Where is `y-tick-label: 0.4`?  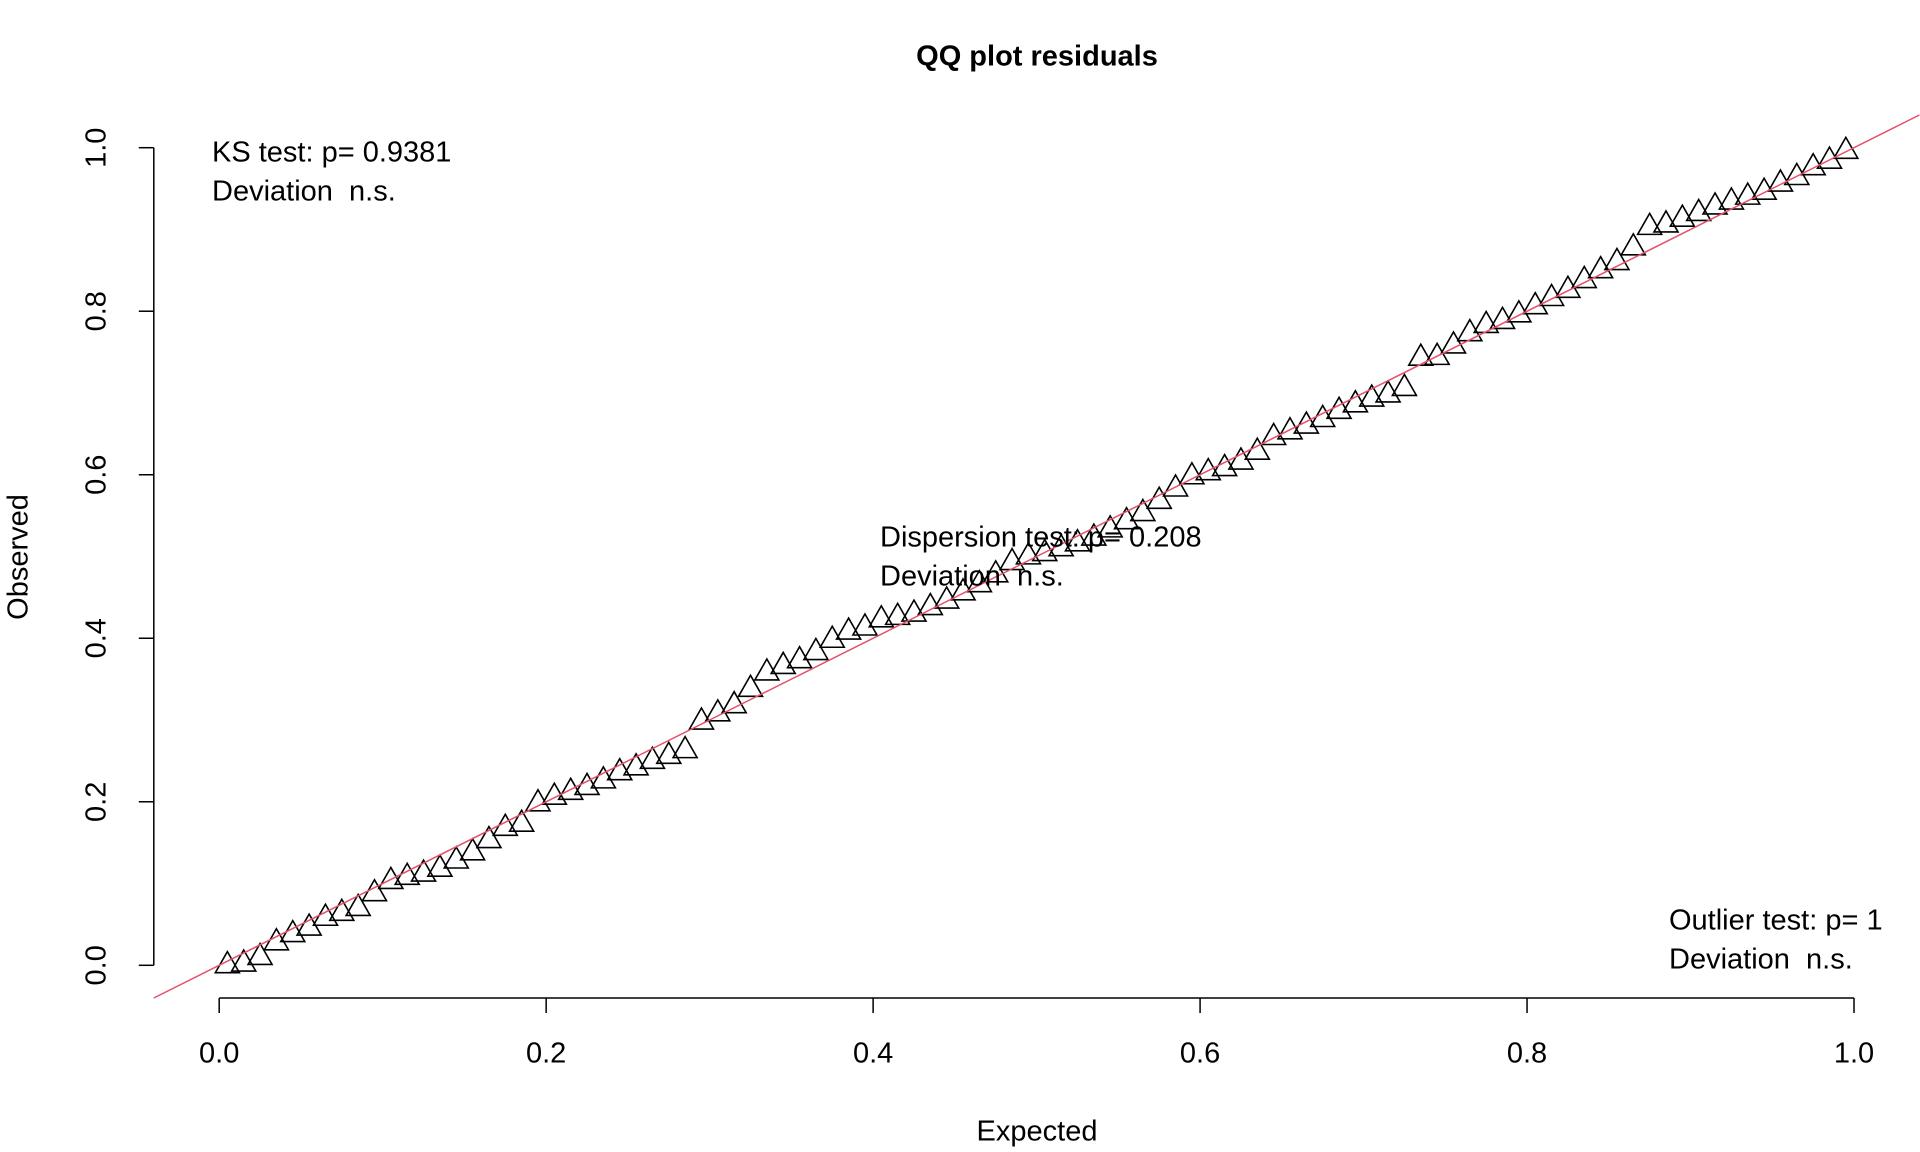
y-tick-label: 0.4 is located at coordinates (97, 638).